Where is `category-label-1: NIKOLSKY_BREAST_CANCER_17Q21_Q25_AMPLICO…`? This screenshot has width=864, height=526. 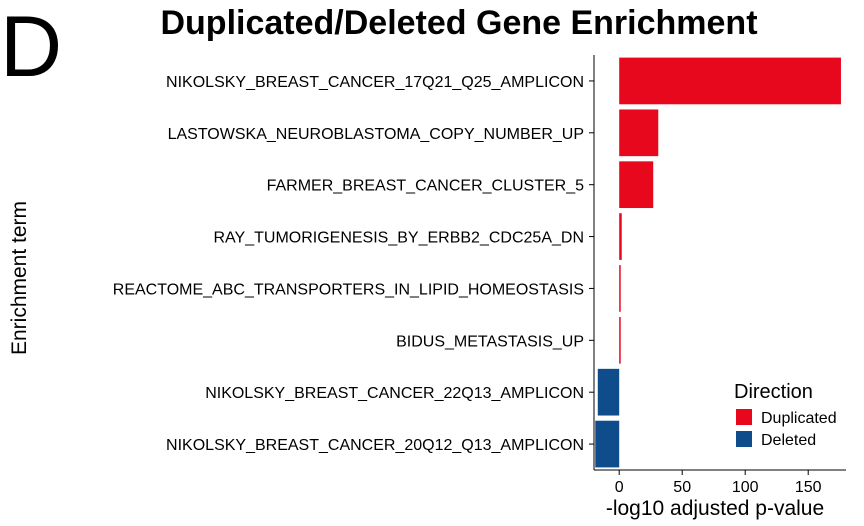
category-label-1: NIKOLSKY_BREAST_CANCER_17Q21_Q25_AMPLICO… is located at coordinates (375, 82).